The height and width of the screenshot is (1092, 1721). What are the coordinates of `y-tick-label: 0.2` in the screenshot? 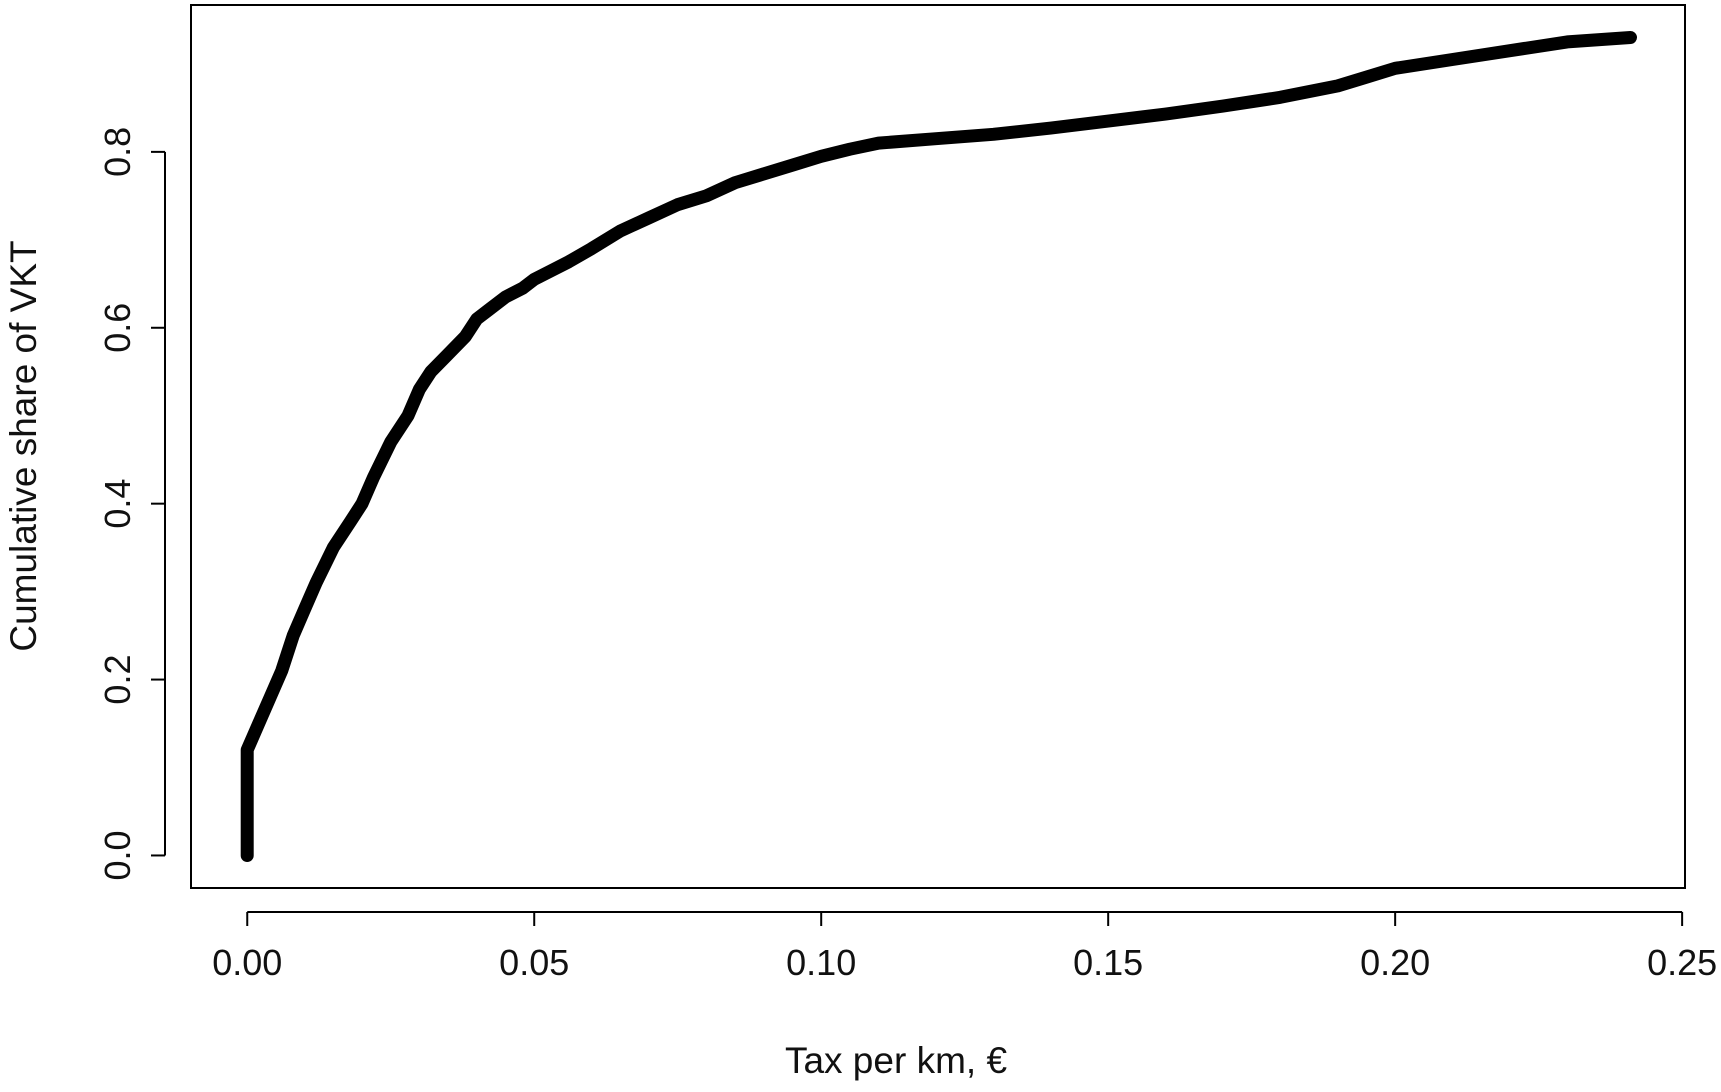 It's located at (117, 680).